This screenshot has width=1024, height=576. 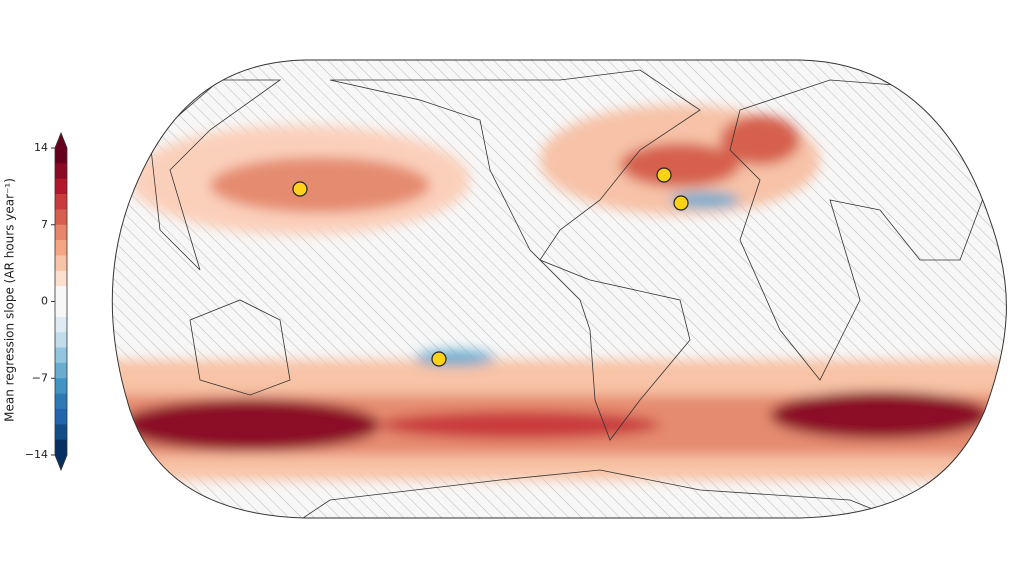 What do you see at coordinates (215, 175) in the screenshot?
I see `asia-east` at bounding box center [215, 175].